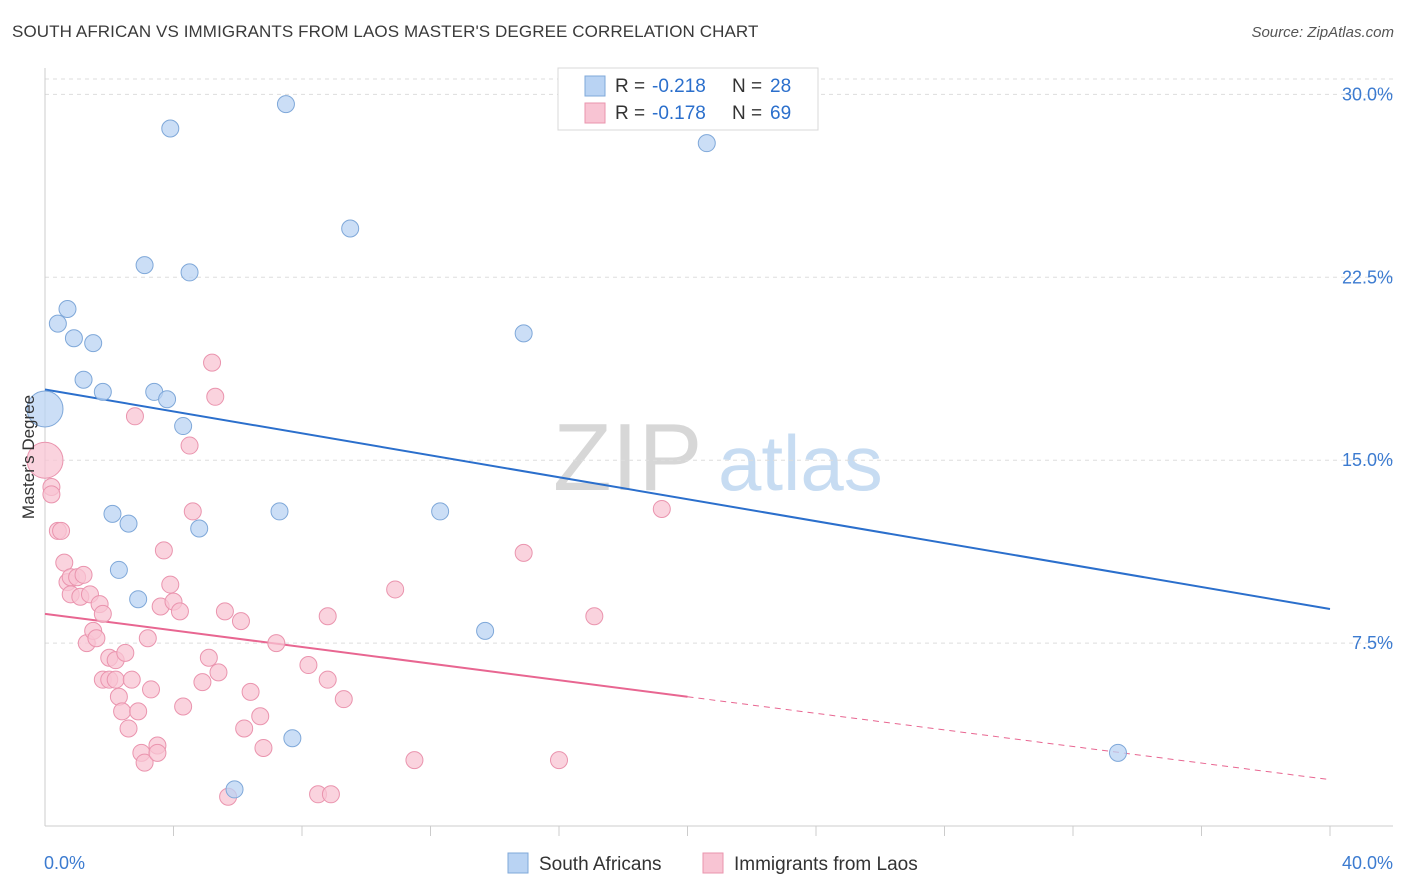  What do you see at coordinates (780, 113) in the screenshot?
I see `legend-n-value-2: 69` at bounding box center [780, 113].